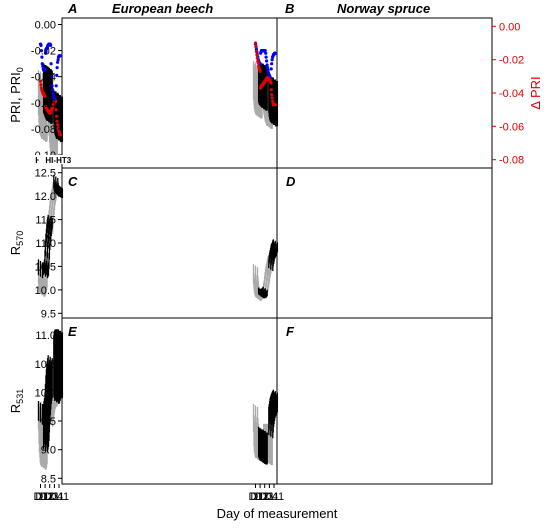 This screenshot has height=528, width=550. I want to click on y-right-tick-label-0: 0.00, so click(509, 27).